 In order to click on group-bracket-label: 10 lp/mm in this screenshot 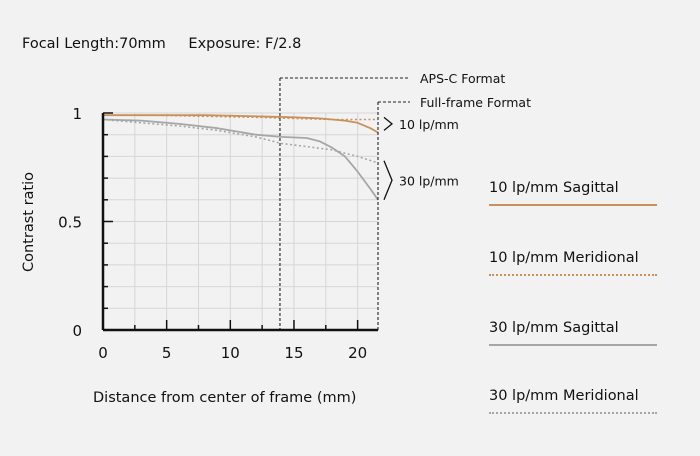, I will do `click(429, 124)`.